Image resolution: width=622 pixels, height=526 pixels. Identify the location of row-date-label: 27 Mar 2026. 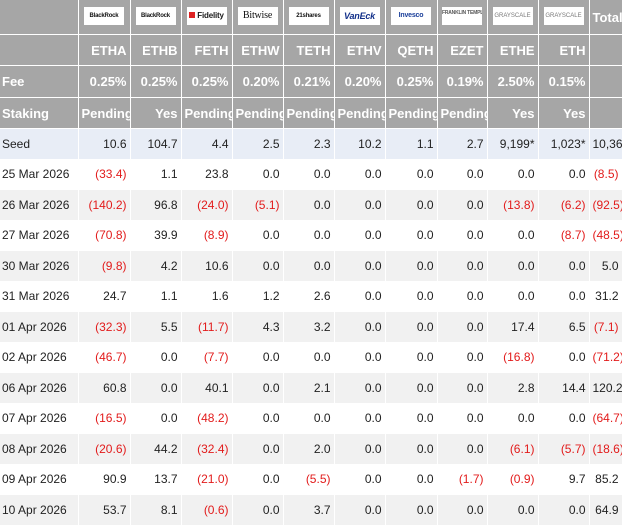
(39, 235).